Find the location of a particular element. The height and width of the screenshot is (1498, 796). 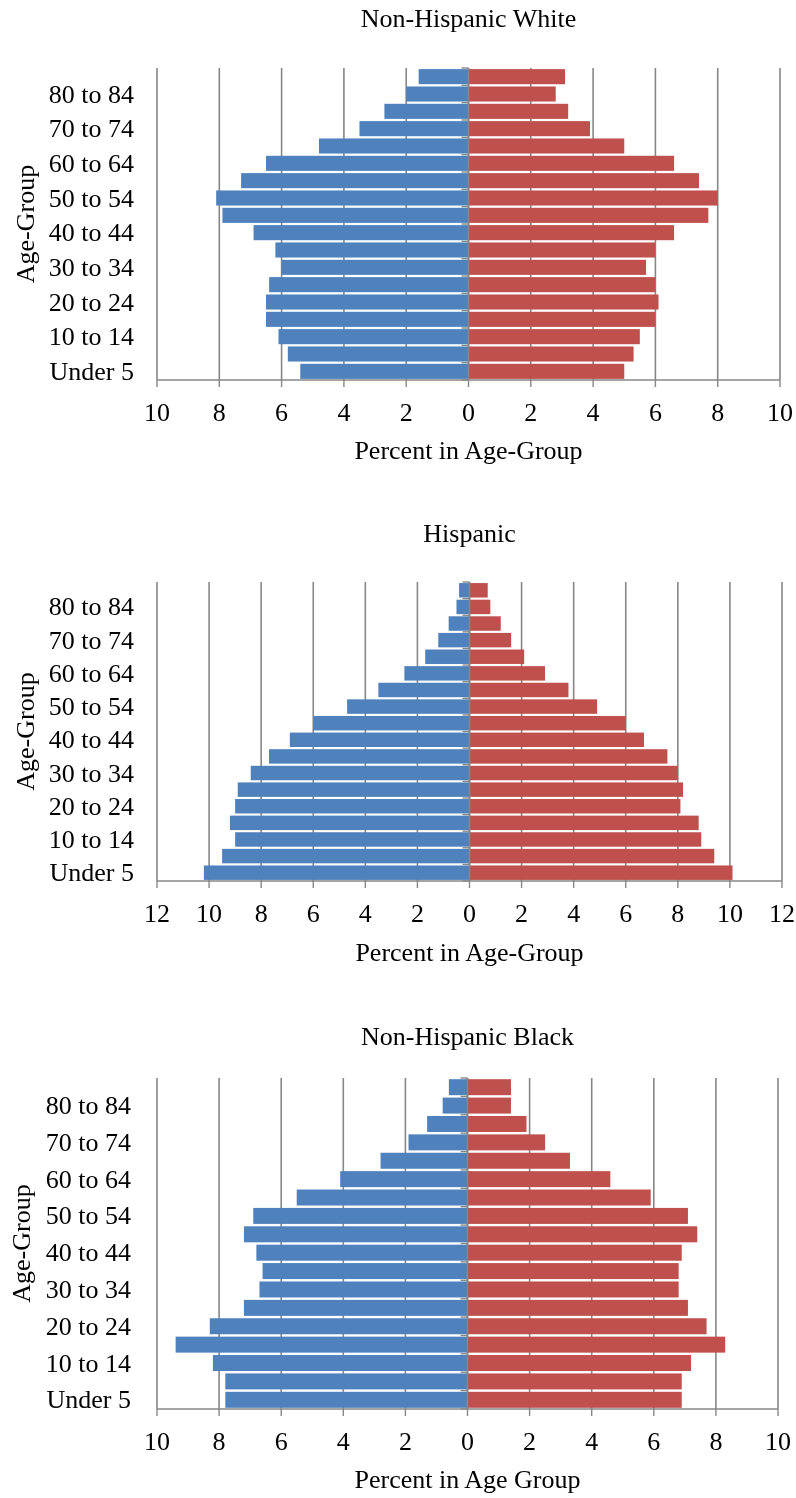

x-tick-label: 0 is located at coordinates (469, 913).